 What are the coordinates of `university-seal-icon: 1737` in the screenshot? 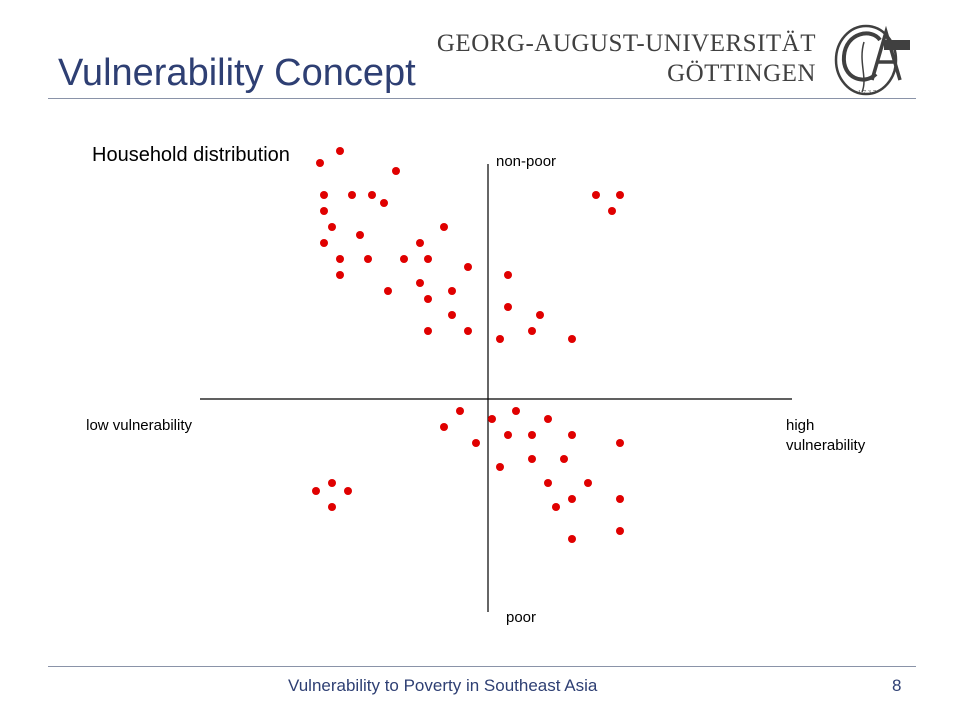 It's located at (872, 60).